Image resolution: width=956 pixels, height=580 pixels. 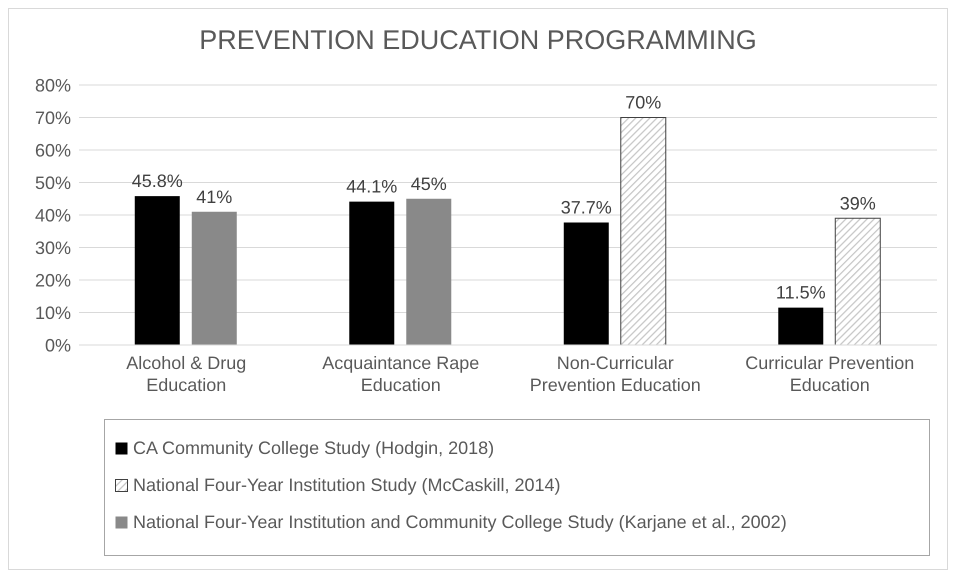 What do you see at coordinates (52, 312) in the screenshot?
I see `y-tick-label: 10%` at bounding box center [52, 312].